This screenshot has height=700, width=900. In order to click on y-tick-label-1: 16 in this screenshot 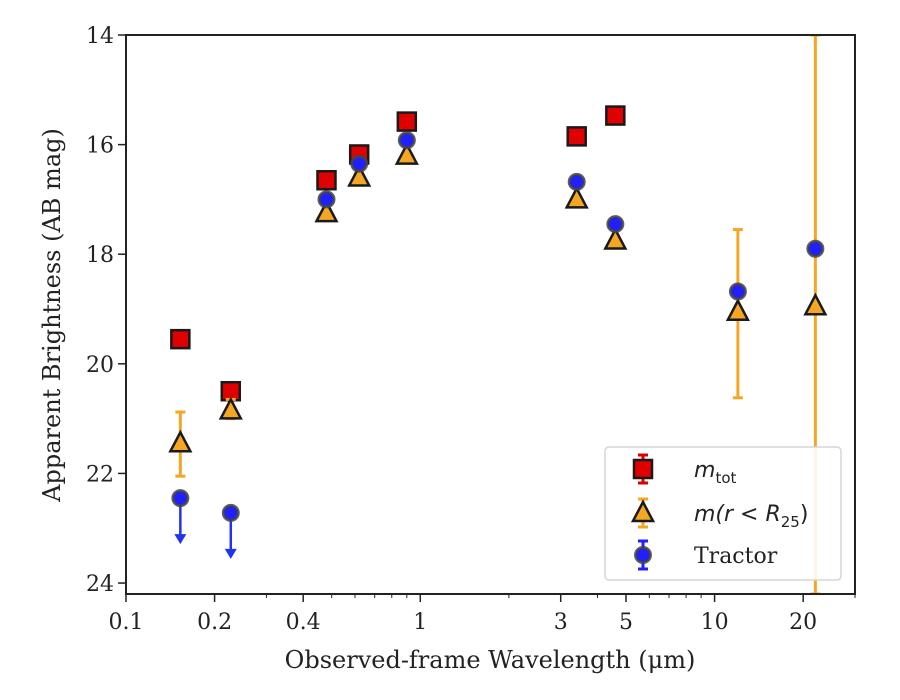, I will do `click(100, 146)`.